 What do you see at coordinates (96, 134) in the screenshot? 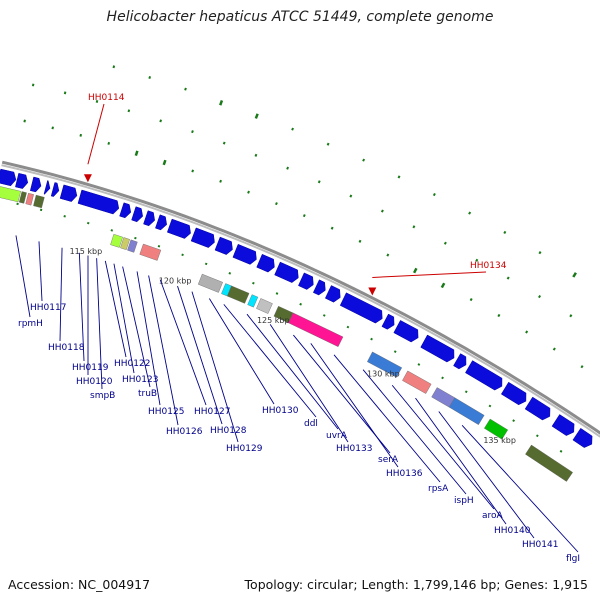
I see `highlight-leader` at bounding box center [96, 134].